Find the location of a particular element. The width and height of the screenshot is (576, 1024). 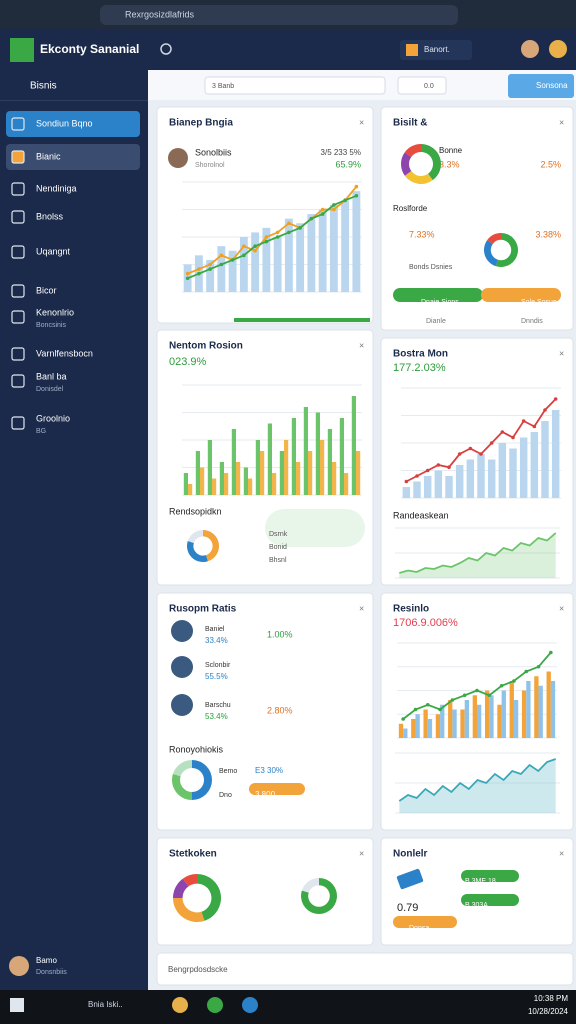

nav-label: Bicor is located at coordinates (46, 290).